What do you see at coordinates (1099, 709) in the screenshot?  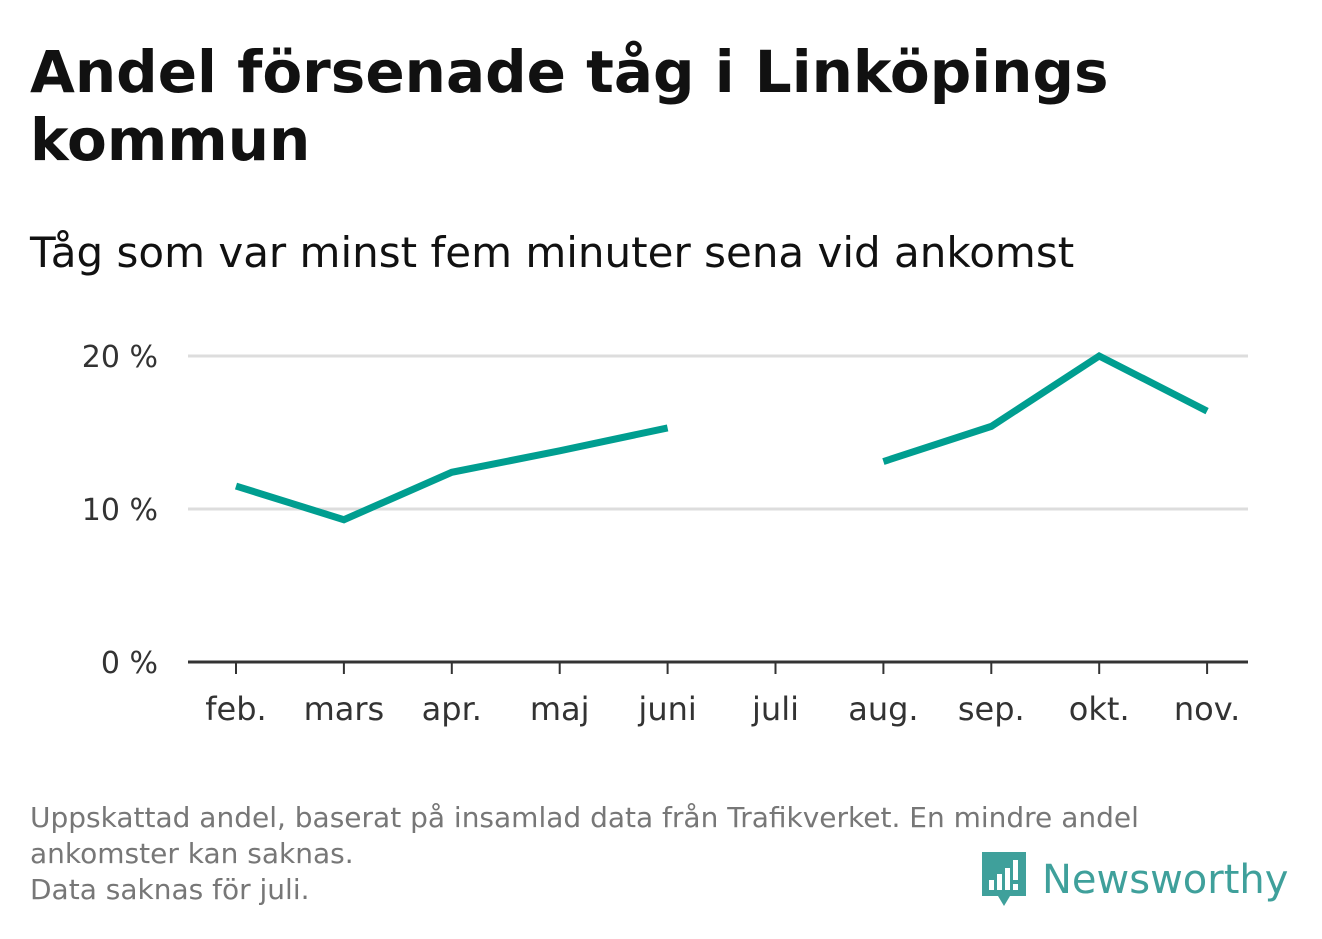 I see `x-tick-label: okt.` at bounding box center [1099, 709].